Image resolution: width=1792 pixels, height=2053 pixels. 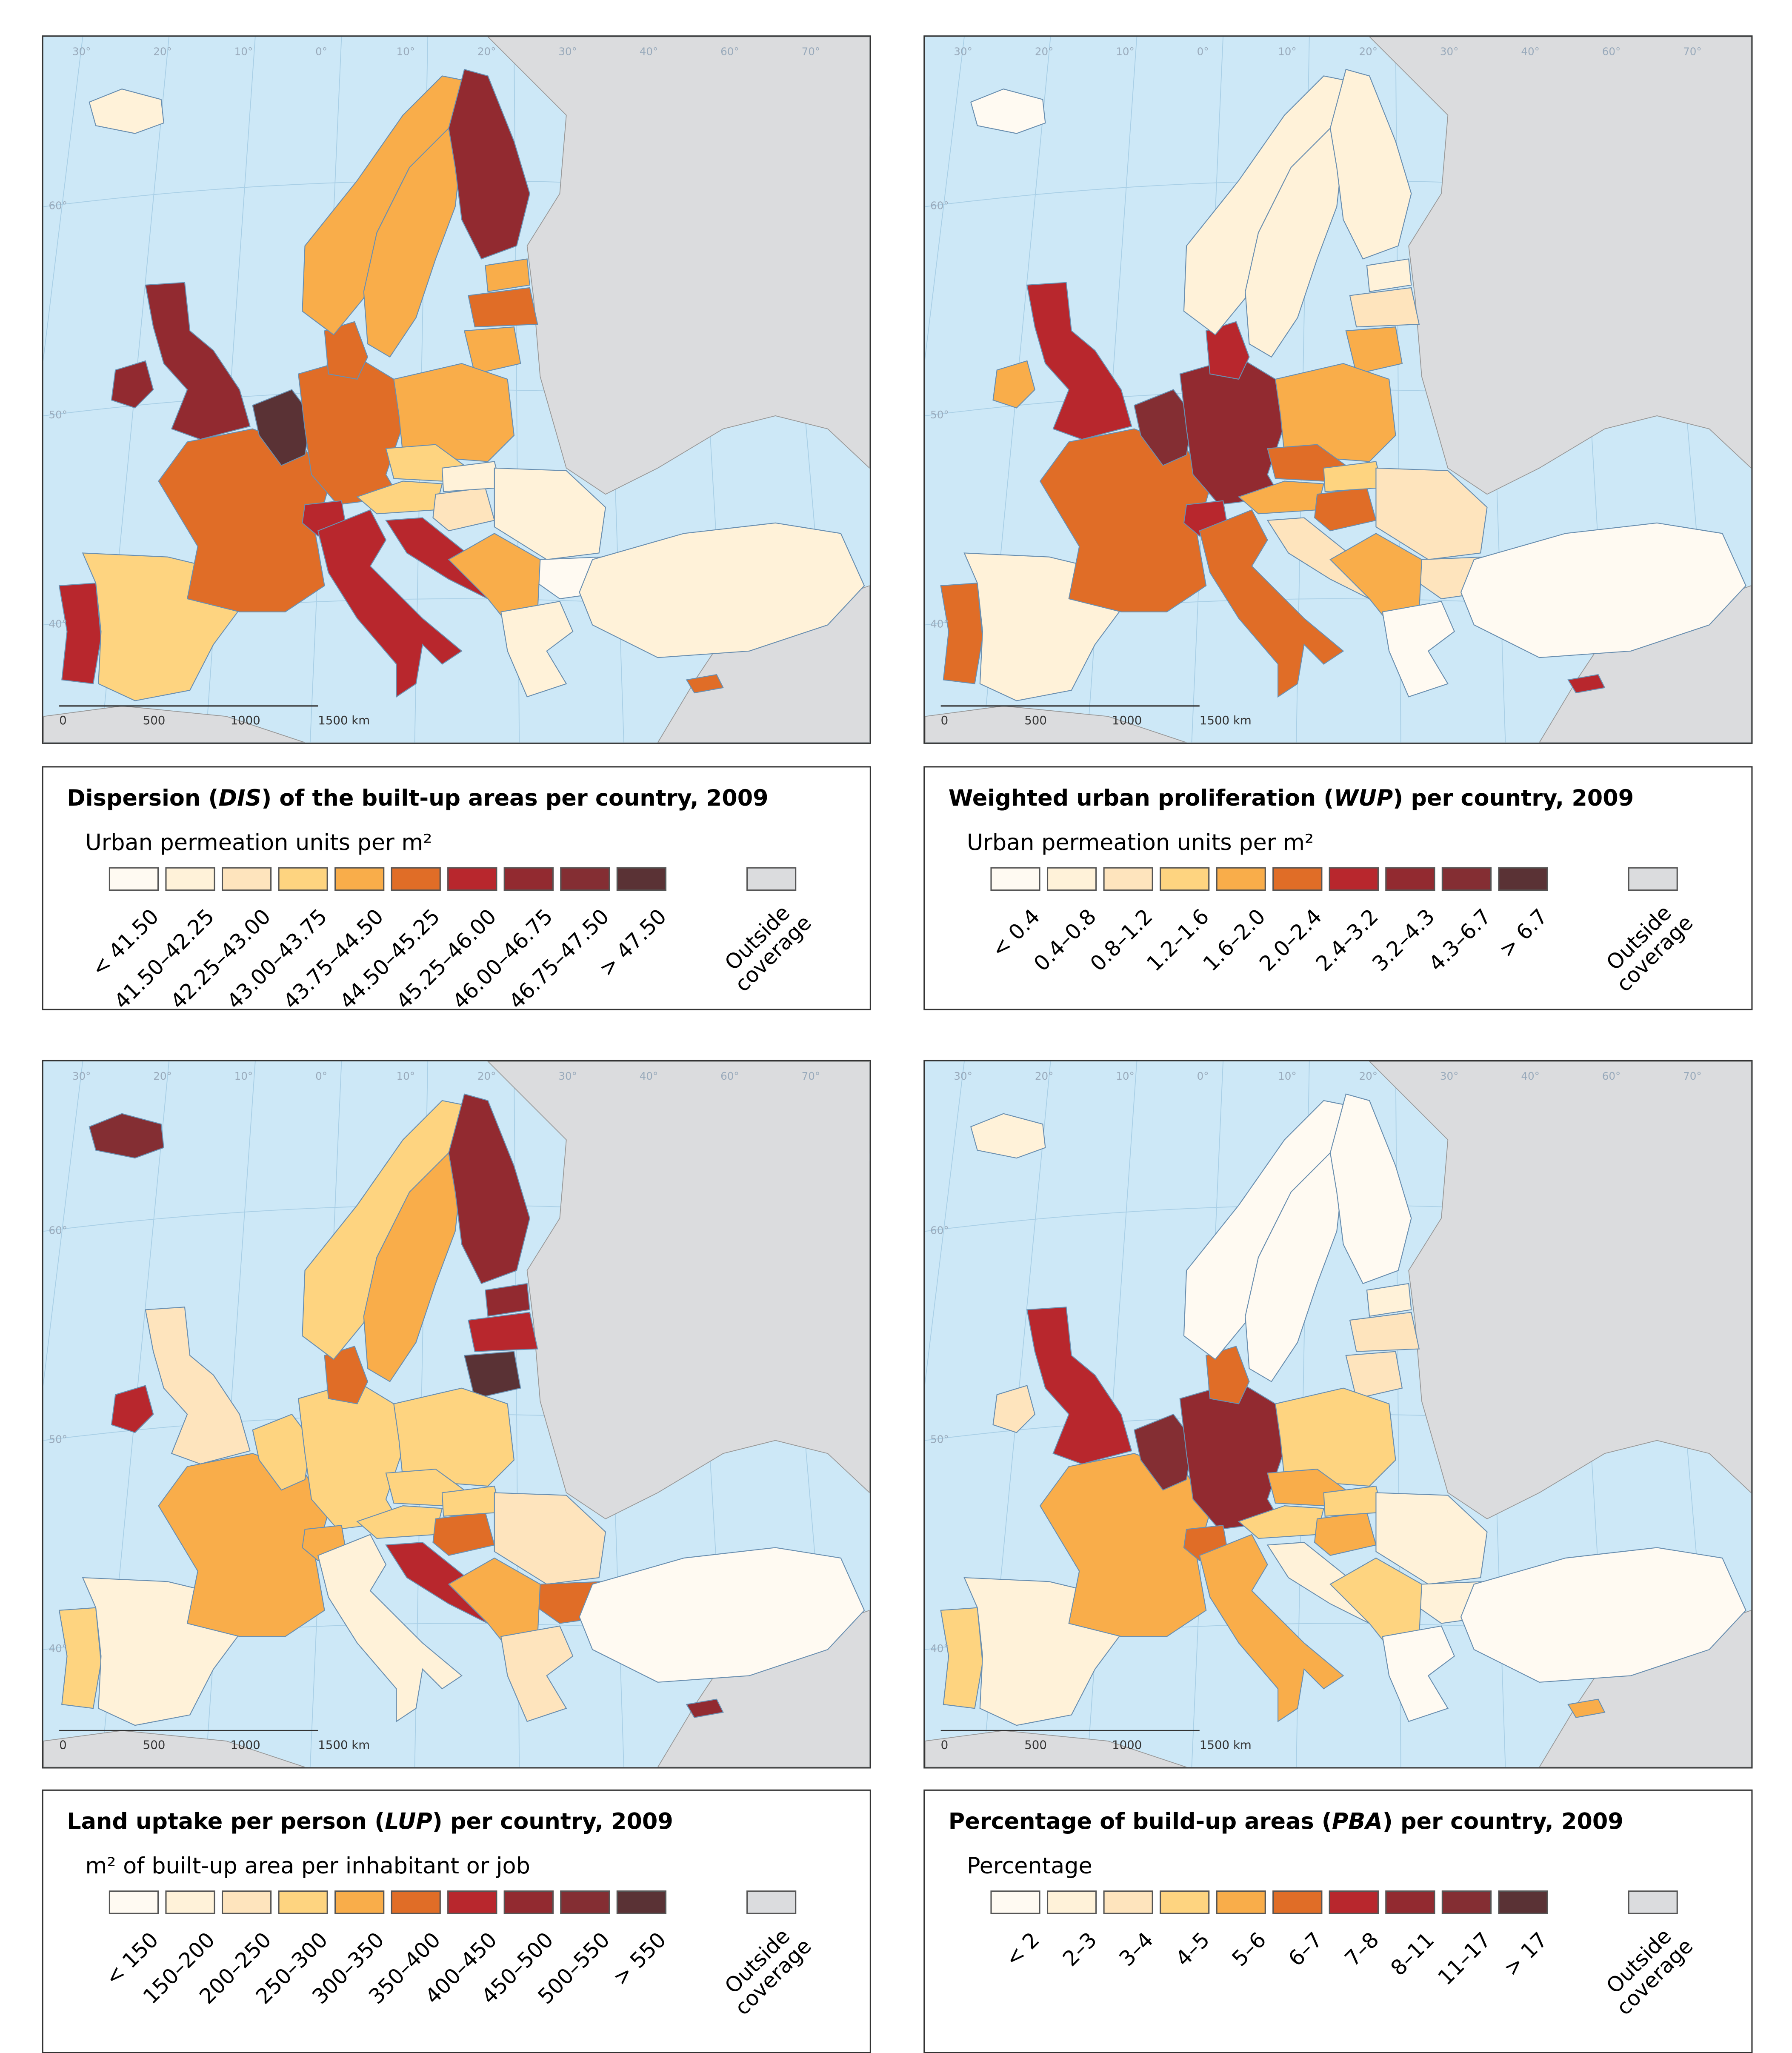 I want to click on latitude-label: 40°, so click(x=58, y=624).